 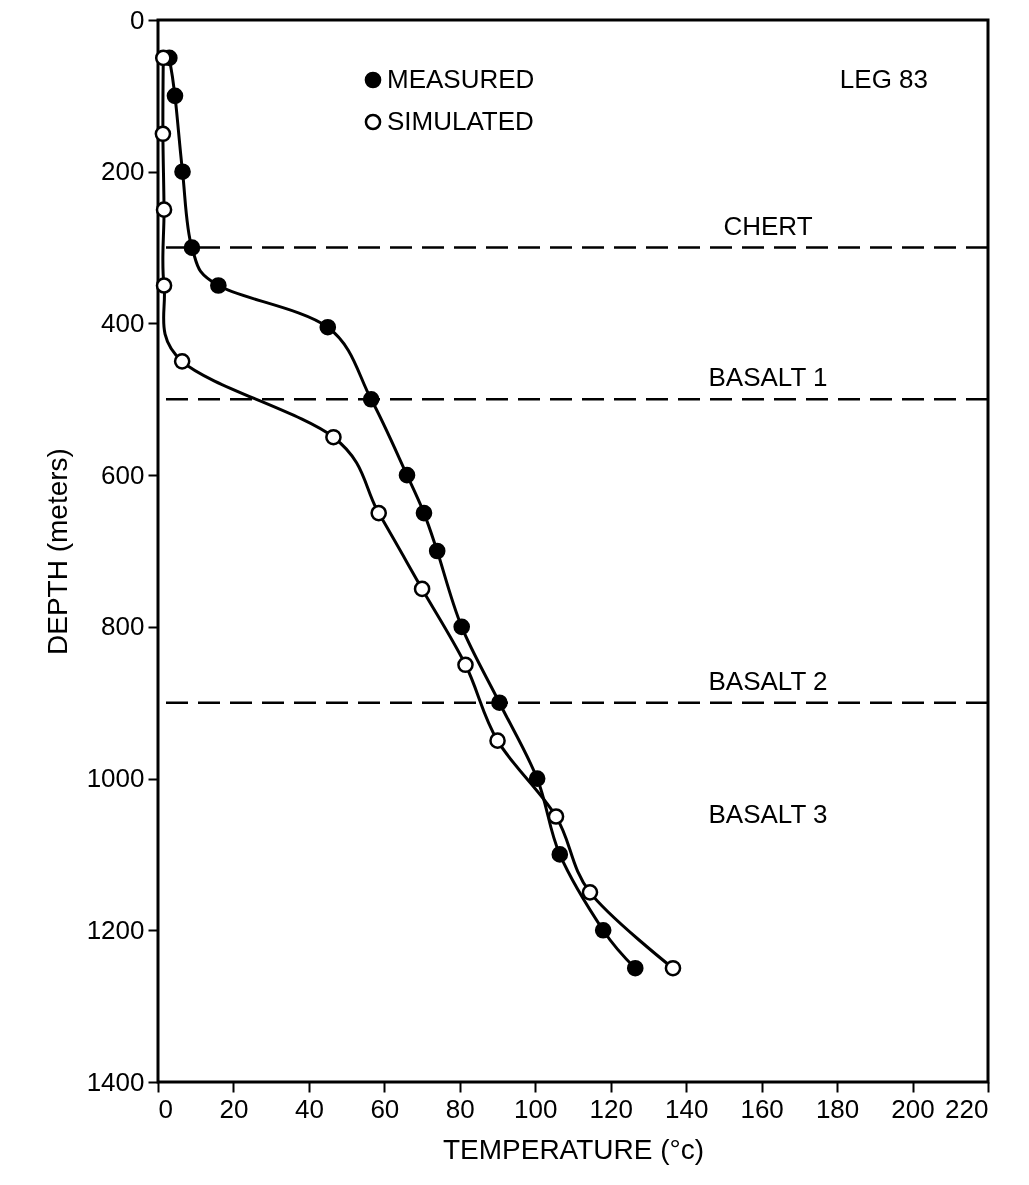 I want to click on x-tick-label: 220, so click(x=967, y=1108).